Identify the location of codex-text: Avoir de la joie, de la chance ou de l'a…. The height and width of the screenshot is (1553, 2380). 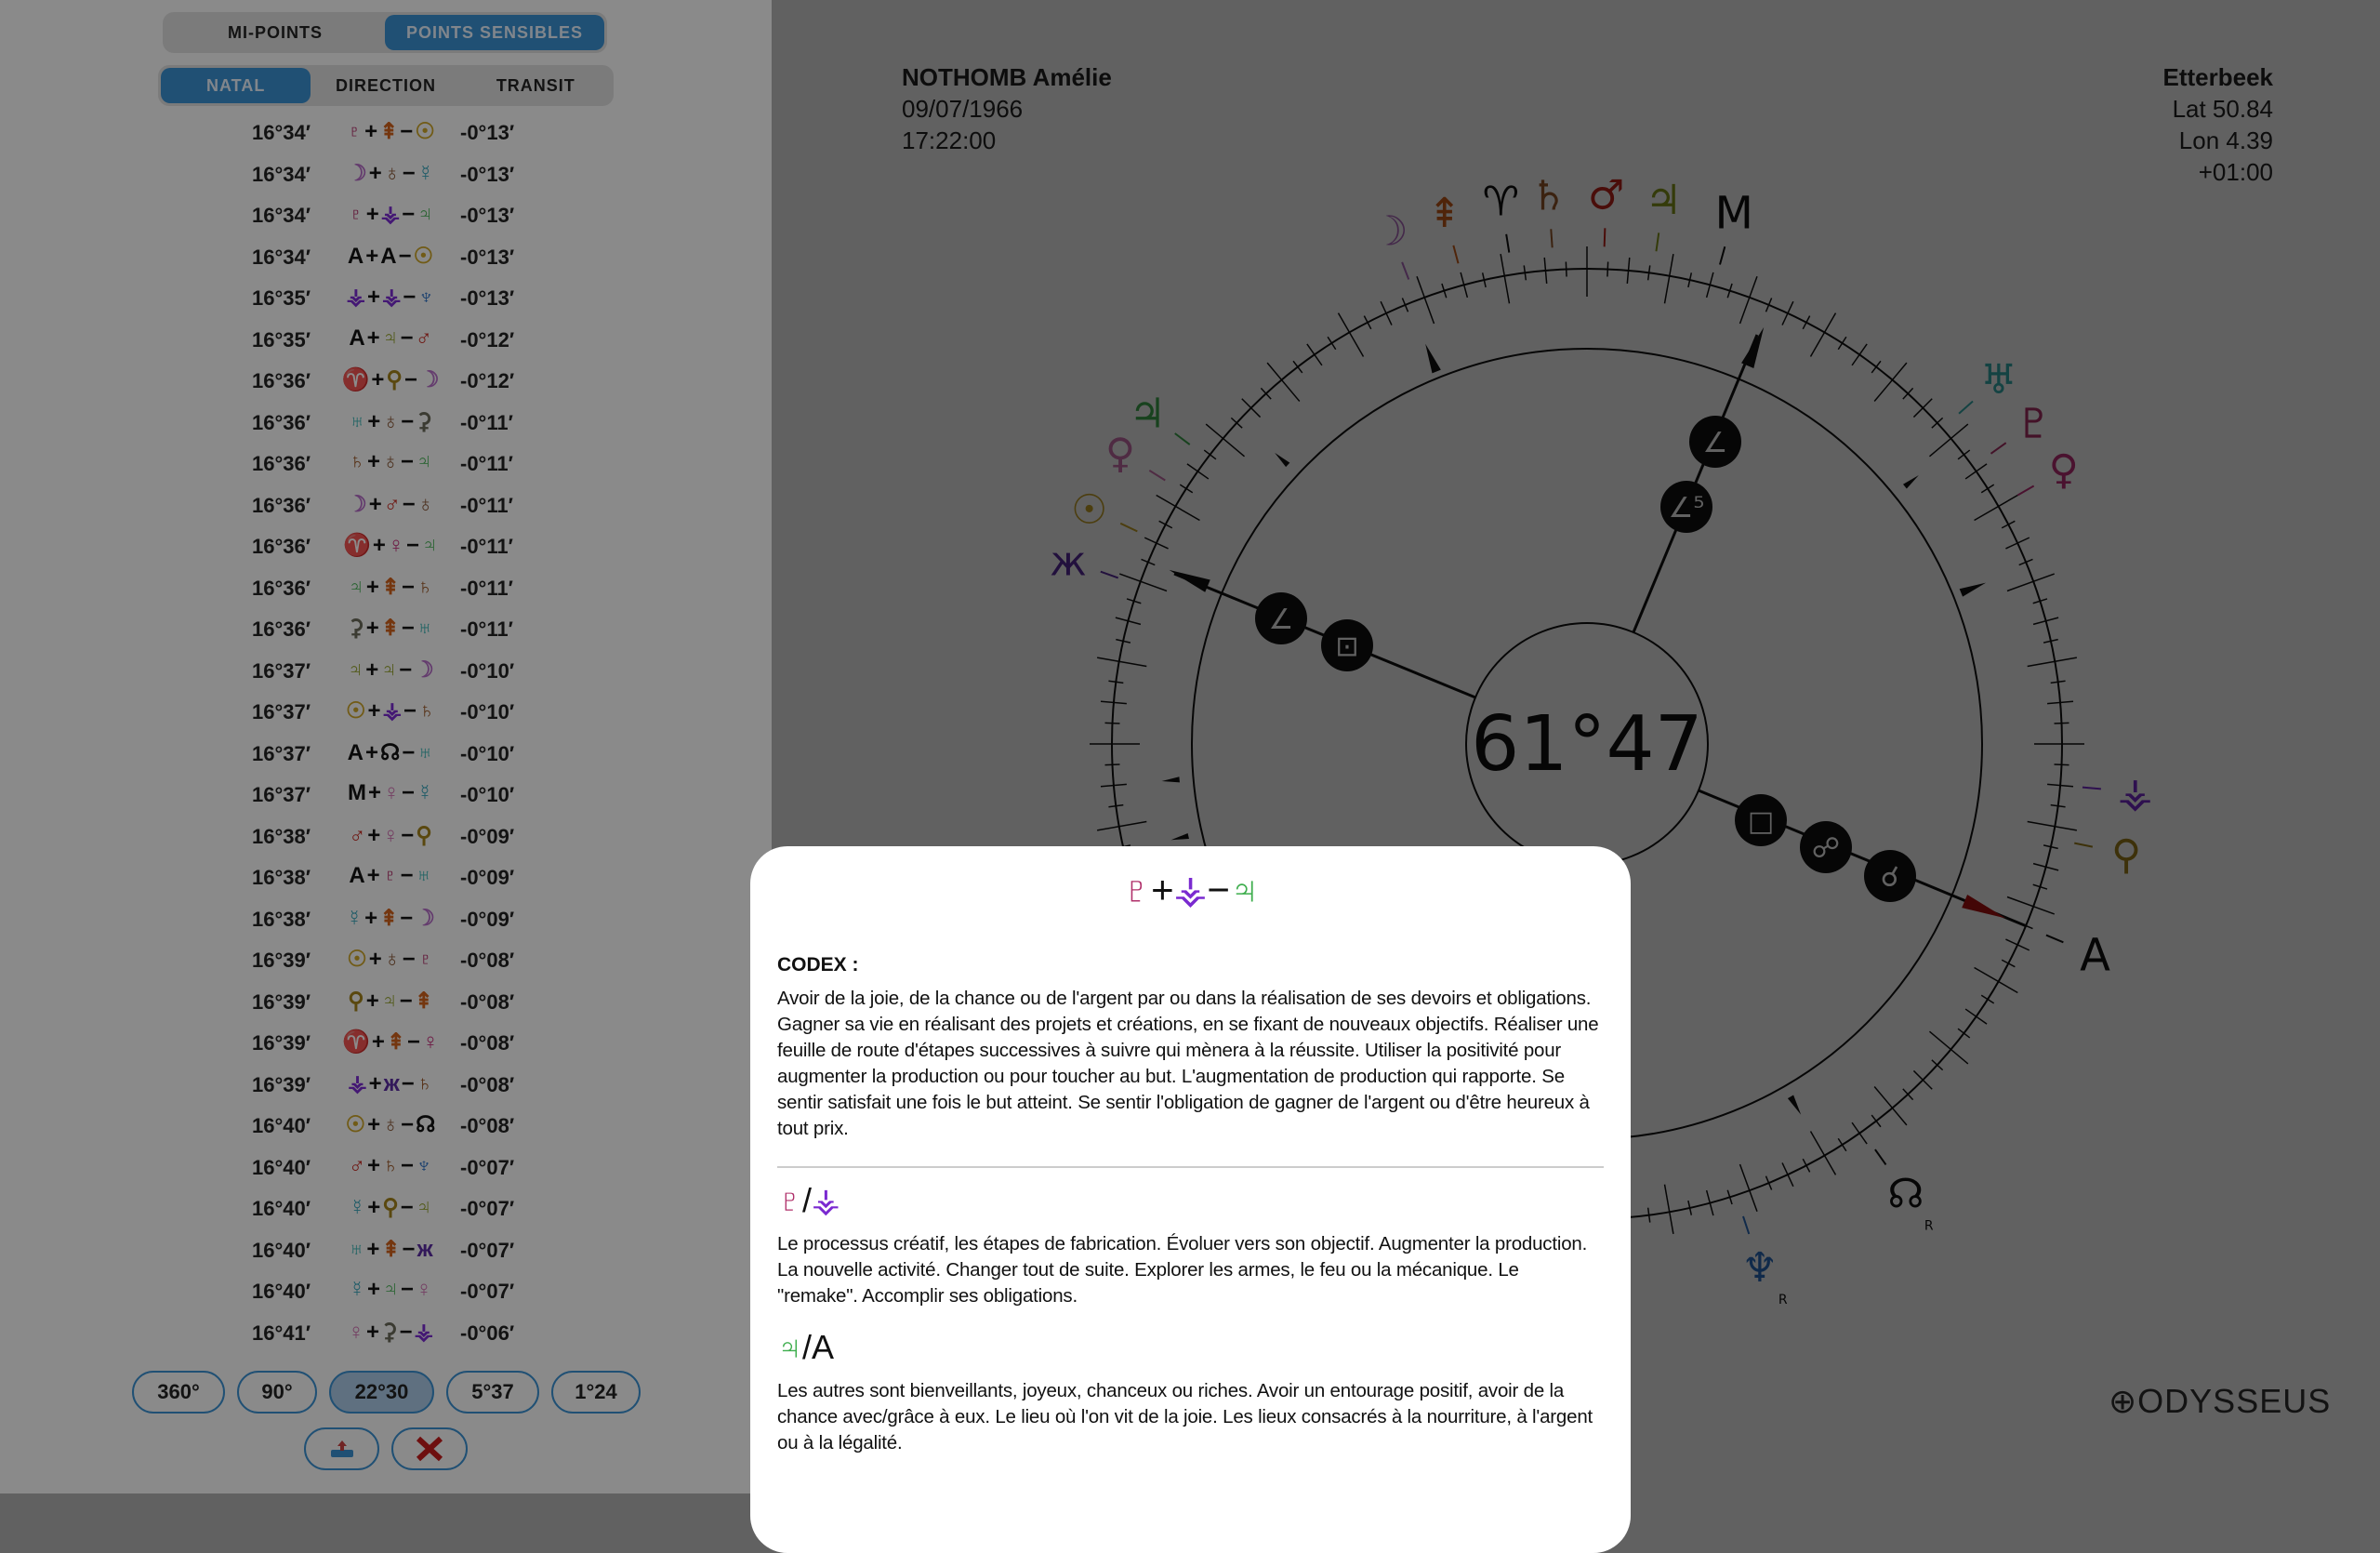
(1188, 1063).